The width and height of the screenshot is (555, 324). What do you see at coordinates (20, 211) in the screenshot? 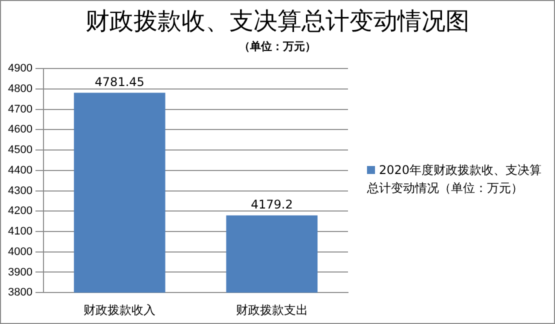
I see `y-tick-label: 4200` at bounding box center [20, 211].